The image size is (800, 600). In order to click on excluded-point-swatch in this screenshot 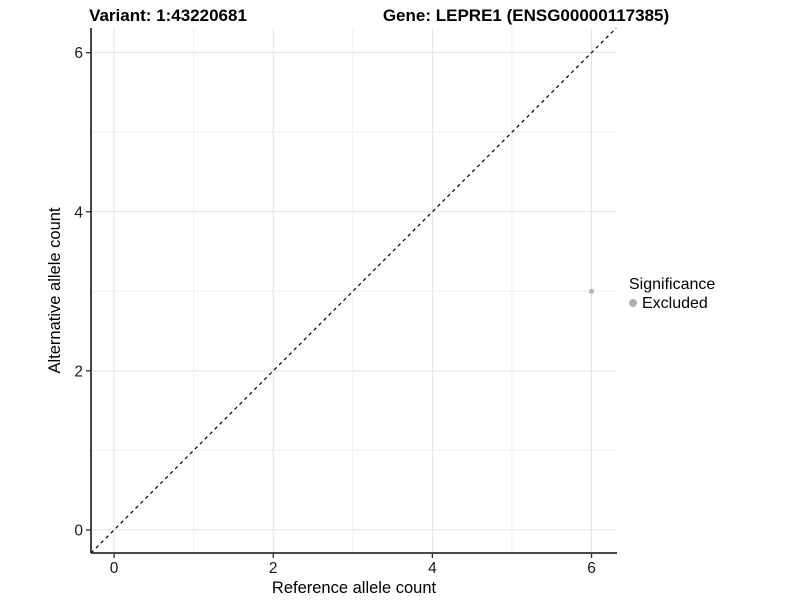, I will do `click(633, 303)`.